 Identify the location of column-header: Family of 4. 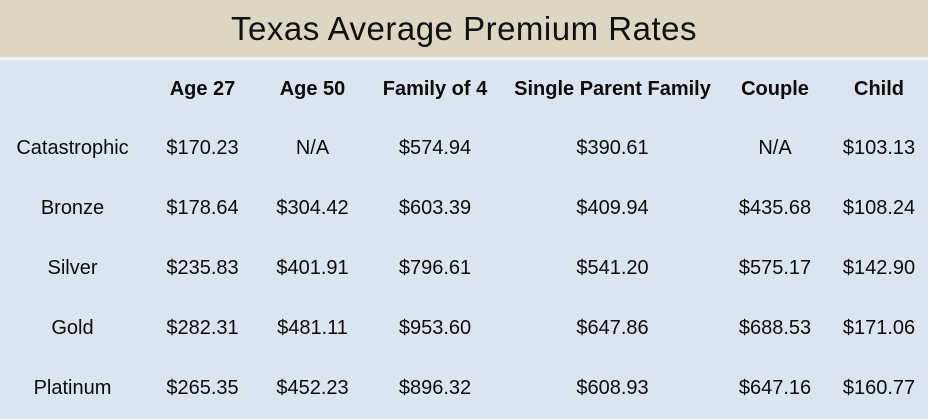
(435, 88).